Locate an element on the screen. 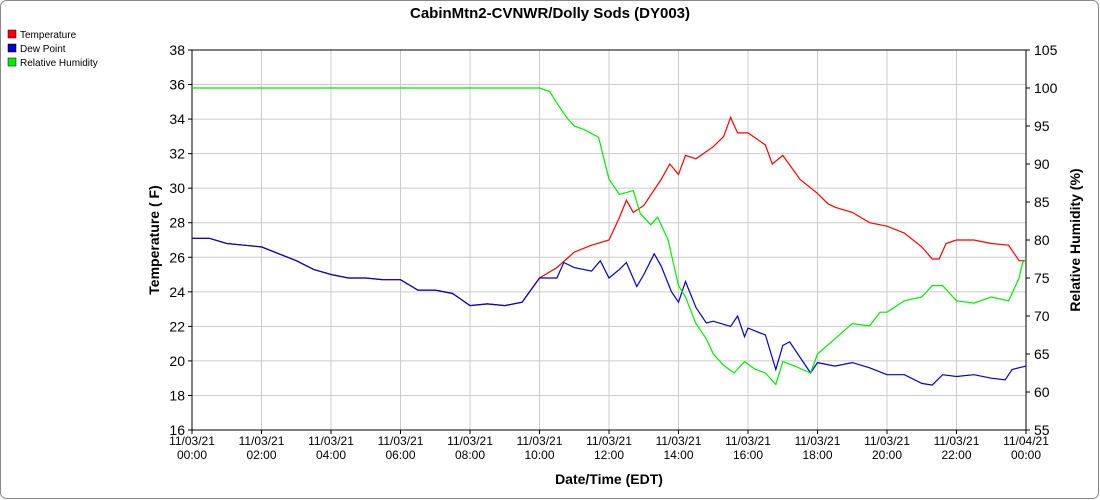 The height and width of the screenshot is (500, 1100). x-tick-label: 11/03/21 08:00 is located at coordinates (470, 448).